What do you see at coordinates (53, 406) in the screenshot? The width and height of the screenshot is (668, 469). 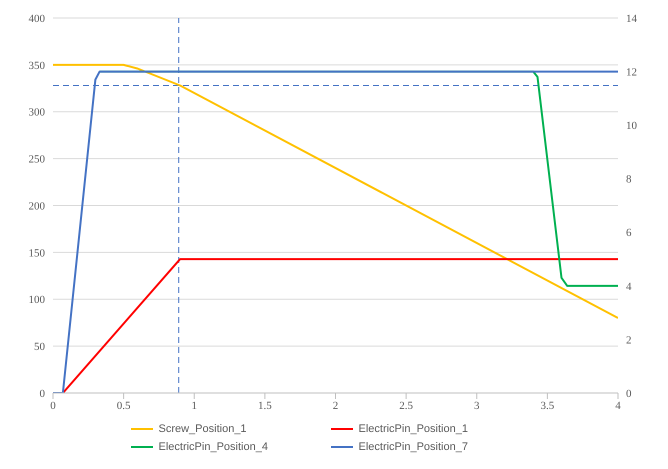 I see `x-tick-label: 0` at bounding box center [53, 406].